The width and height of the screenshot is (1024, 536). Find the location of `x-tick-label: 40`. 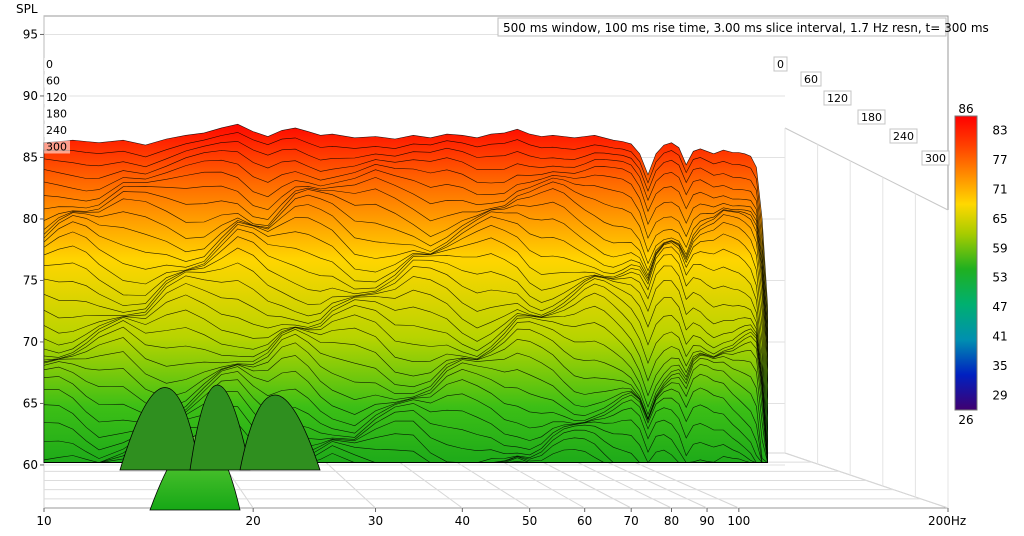

x-tick-label: 40 is located at coordinates (462, 521).